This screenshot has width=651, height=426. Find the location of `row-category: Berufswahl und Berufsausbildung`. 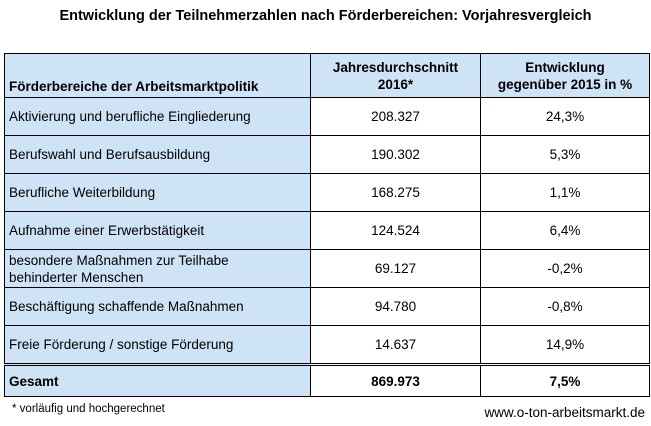

row-category: Berufswahl und Berufsausbildung is located at coordinates (157, 154).